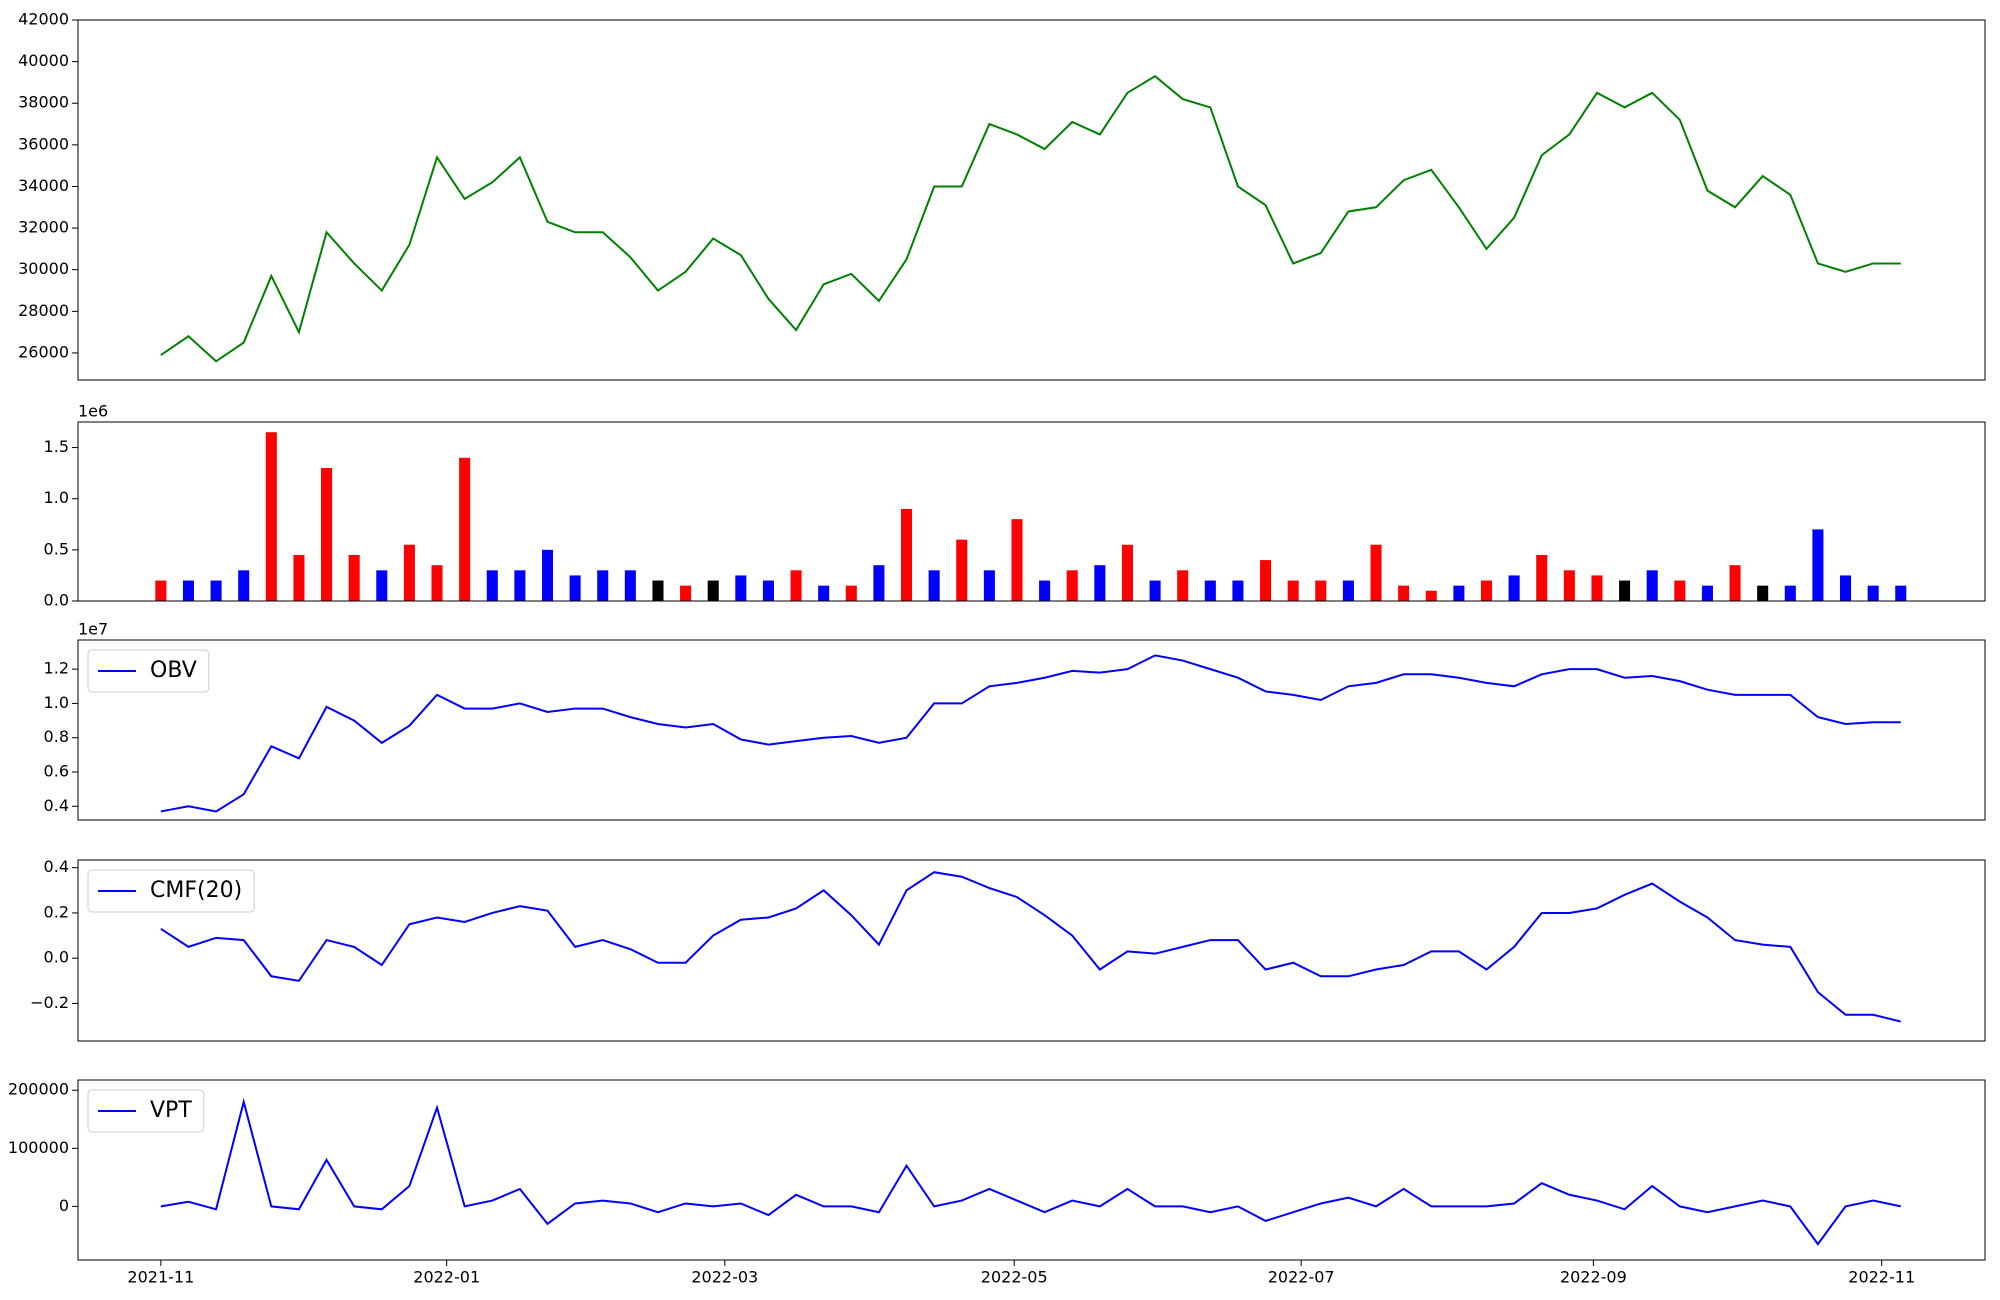  I want to click on y-tick-label: 0.6, so click(56, 771).